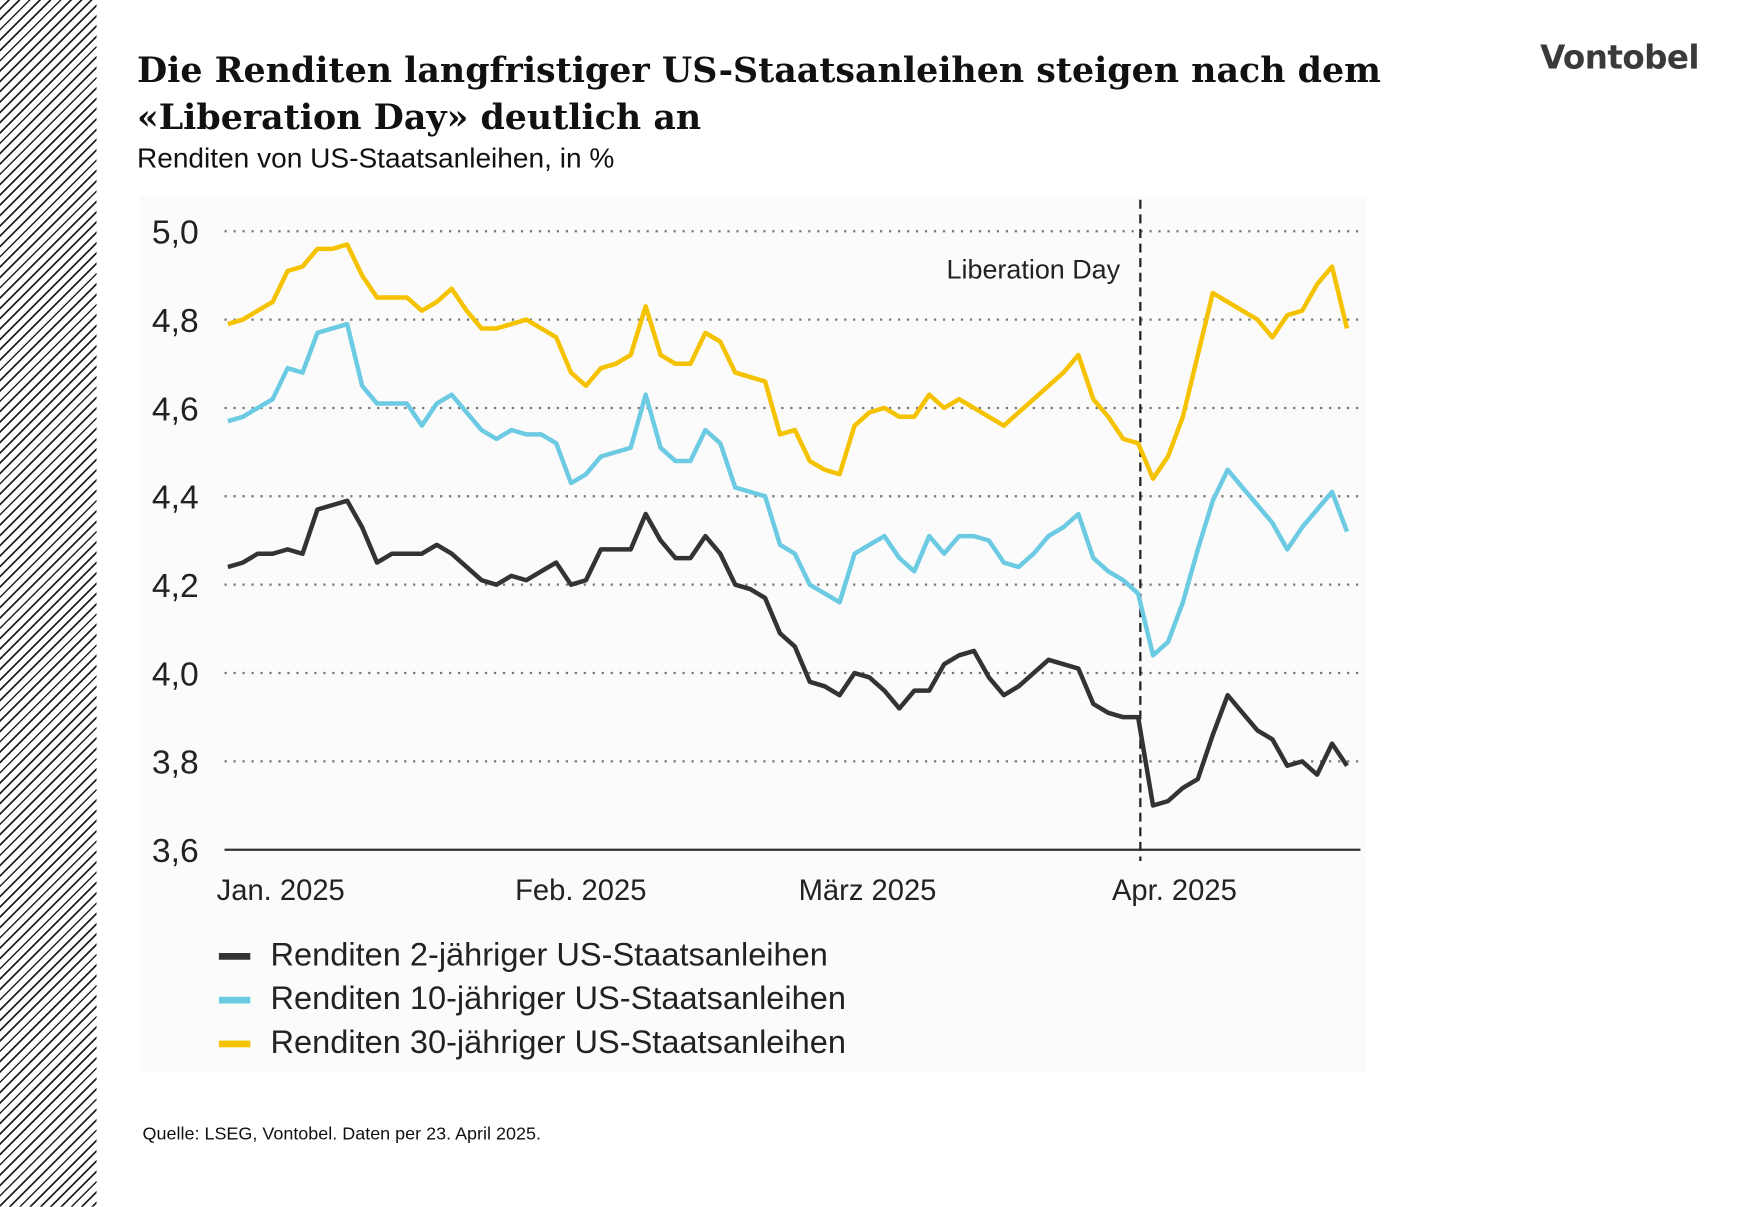 The height and width of the screenshot is (1207, 1751). I want to click on series-line-30y, so click(788, 361).